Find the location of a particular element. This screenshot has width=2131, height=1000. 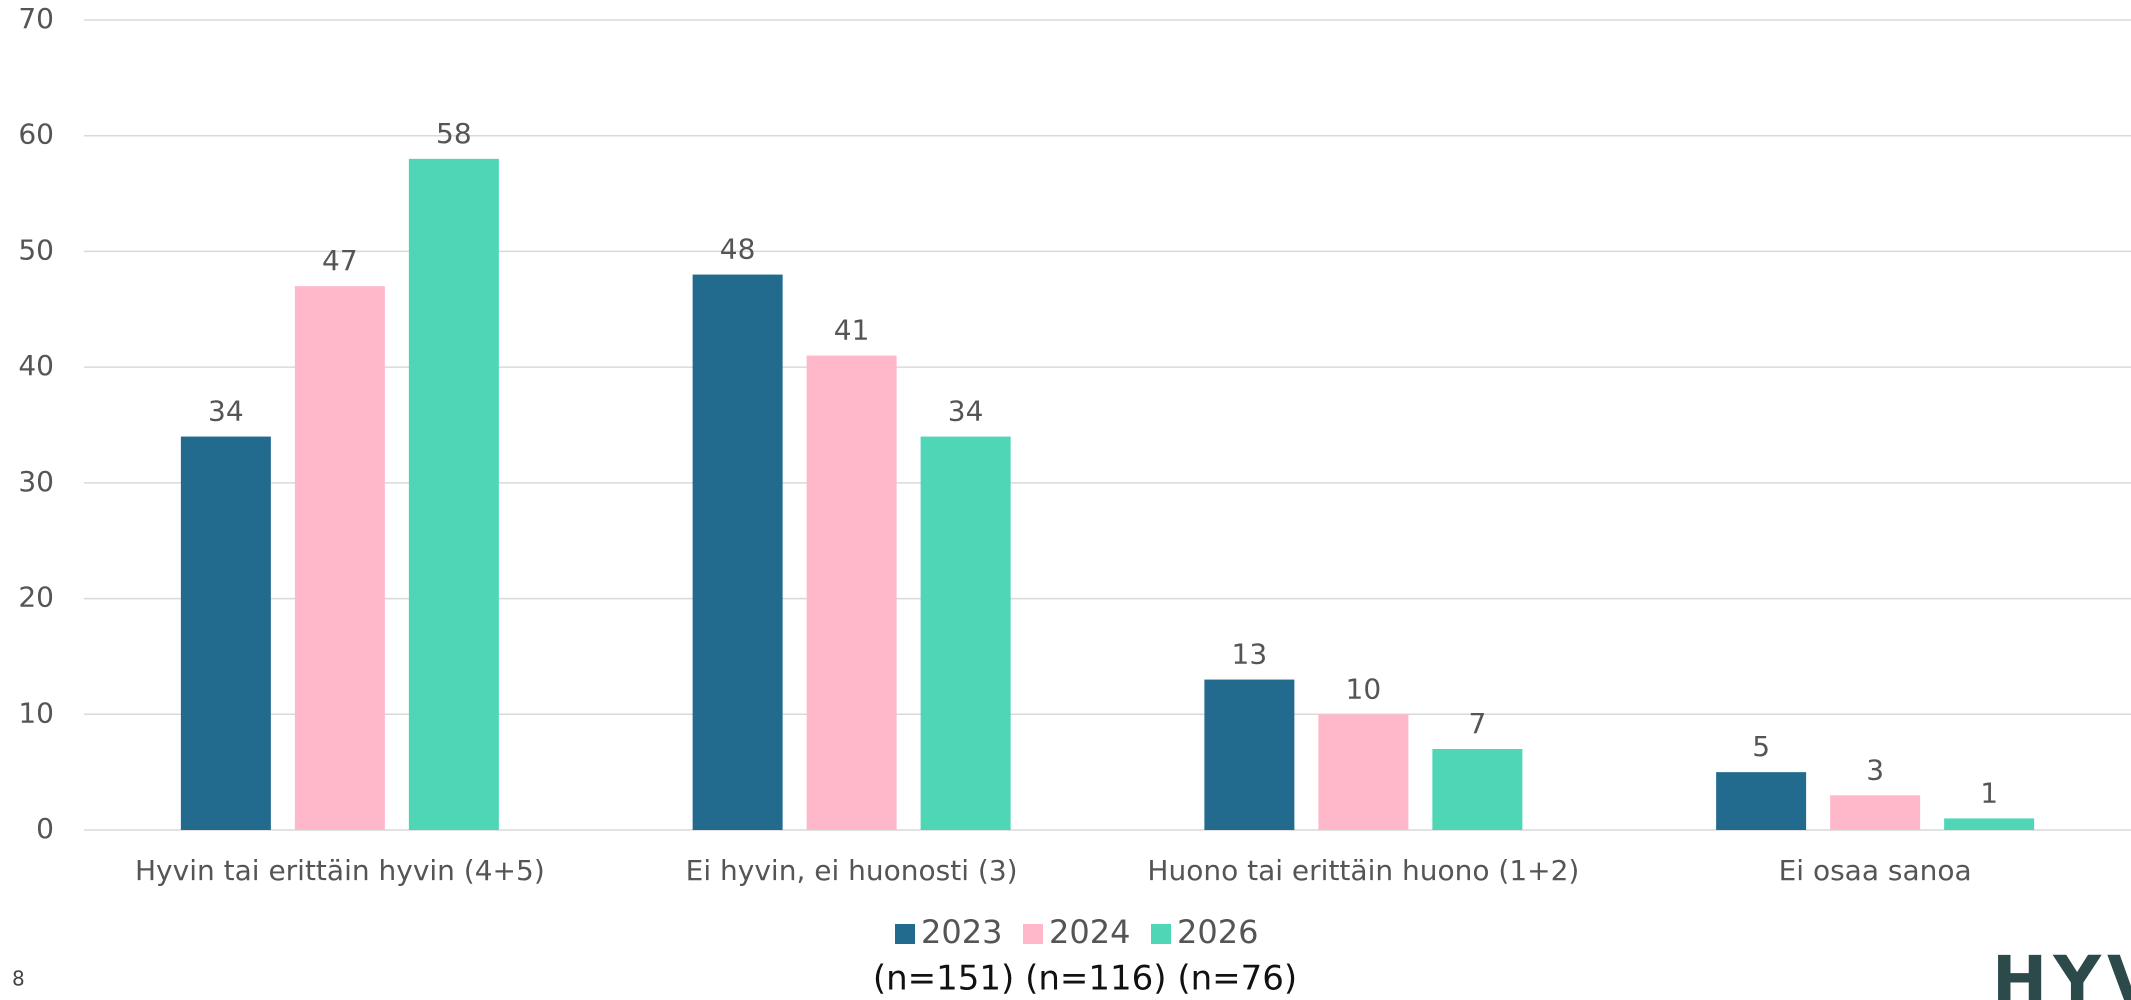

y-tick-label: 30 is located at coordinates (36, 481).